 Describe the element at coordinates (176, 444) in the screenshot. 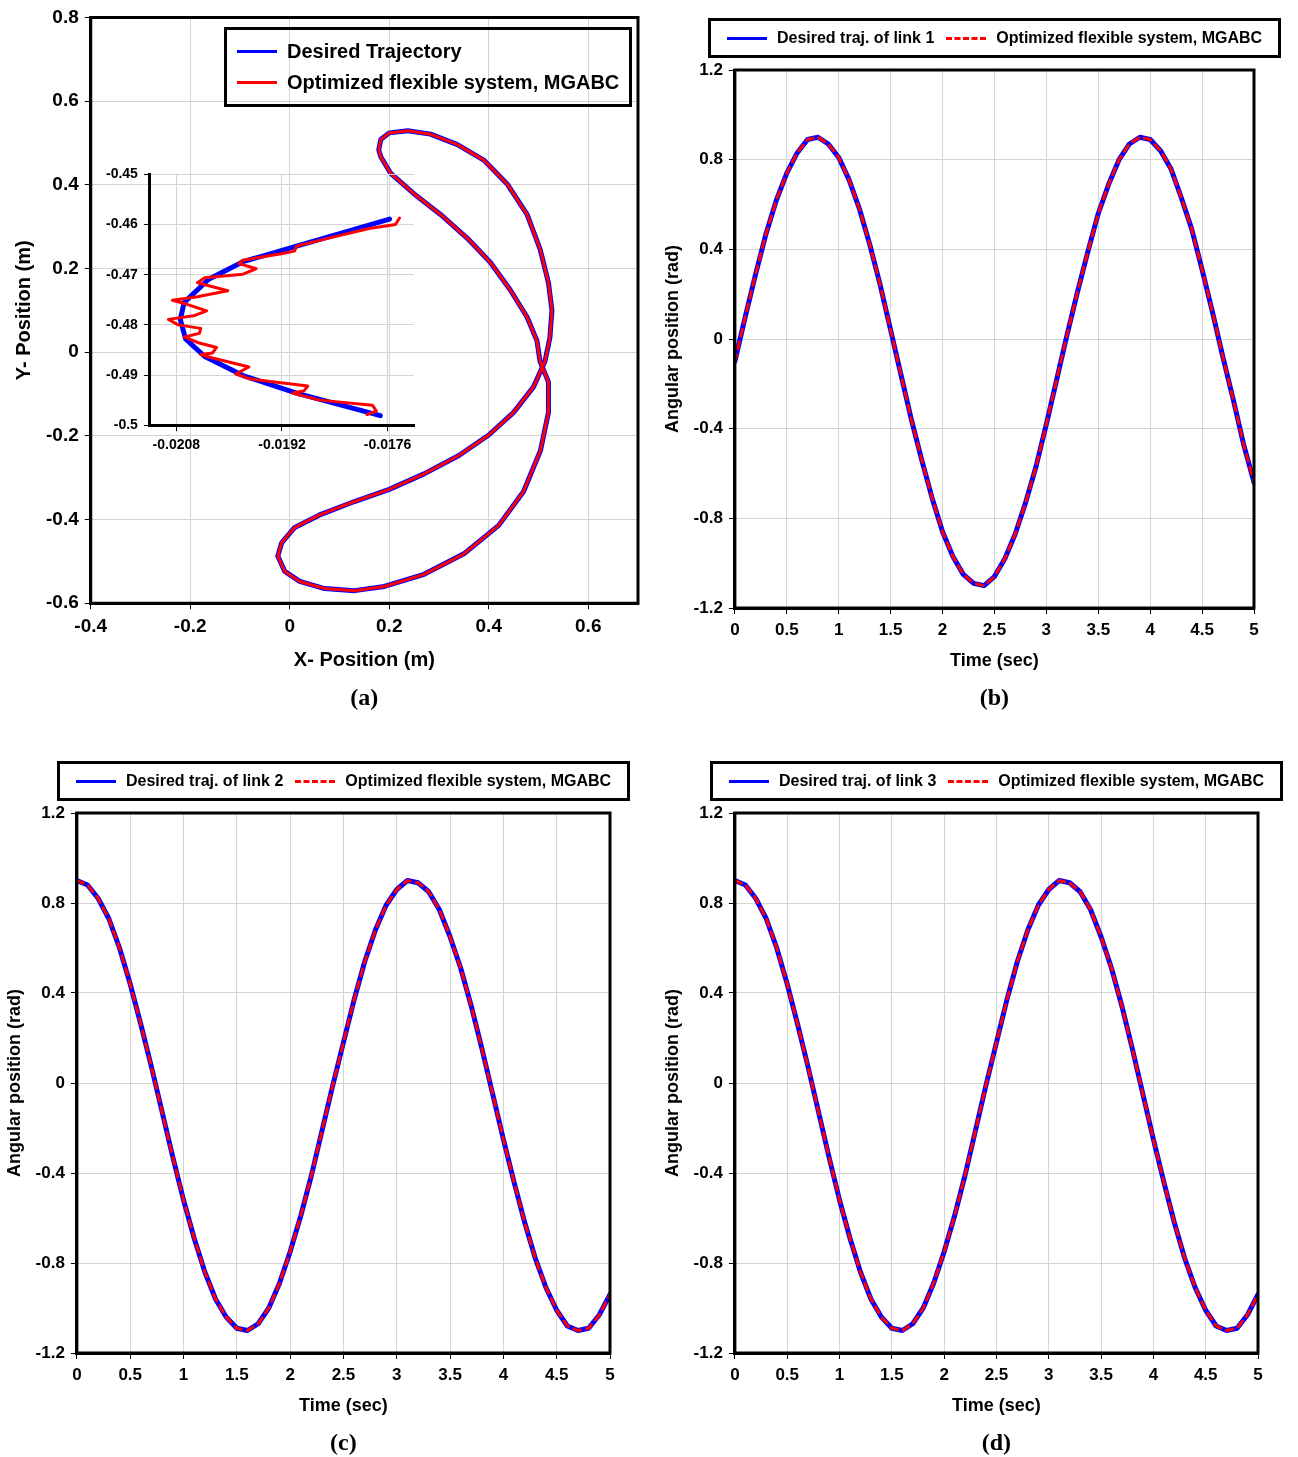

I see `x-tick-label: -0.0208` at that location.